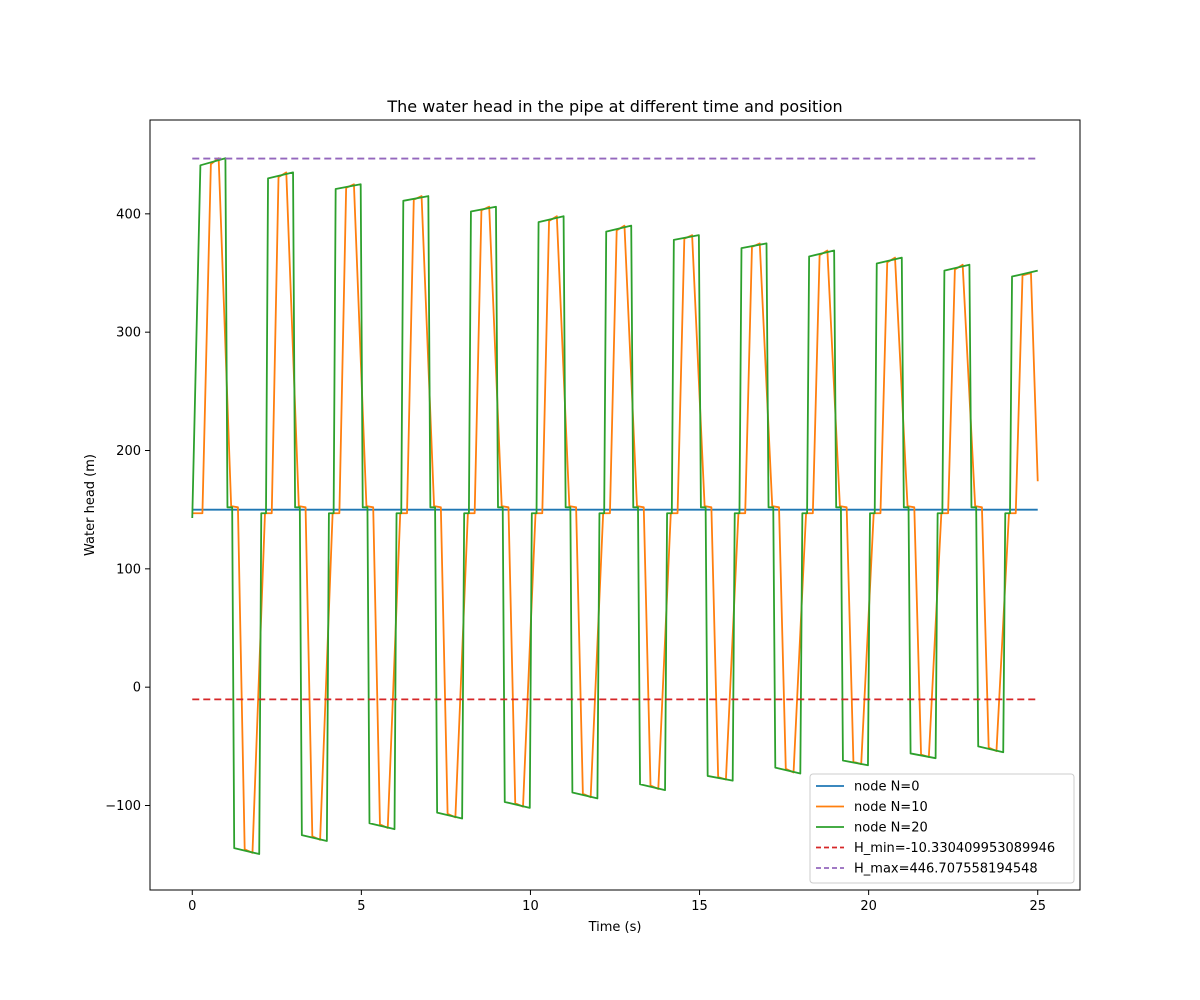 The height and width of the screenshot is (1000, 1200). I want to click on y-tick-label: 0, so click(137, 688).